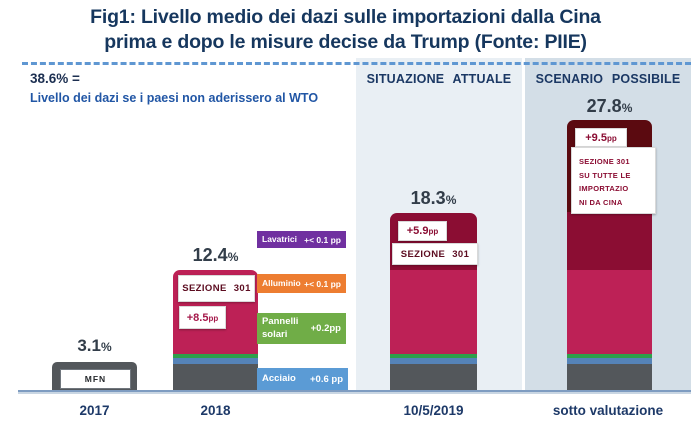  Describe the element at coordinates (422, 231) in the screenshot. I see `delta-box-2019: +5.9pp` at that location.